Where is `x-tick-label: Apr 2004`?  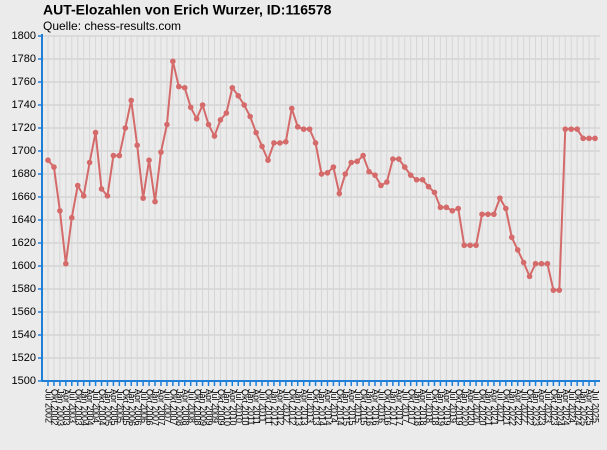
x-tick-label: Apr 2004 is located at coordinates (90, 407).